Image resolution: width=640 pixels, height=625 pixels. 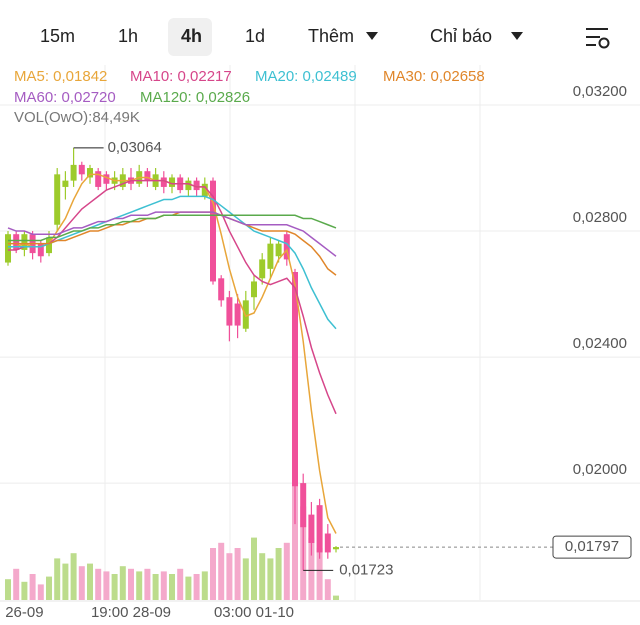 What do you see at coordinates (195, 97) in the screenshot?
I see `legend-entry: MA120: 0,02826` at bounding box center [195, 97].